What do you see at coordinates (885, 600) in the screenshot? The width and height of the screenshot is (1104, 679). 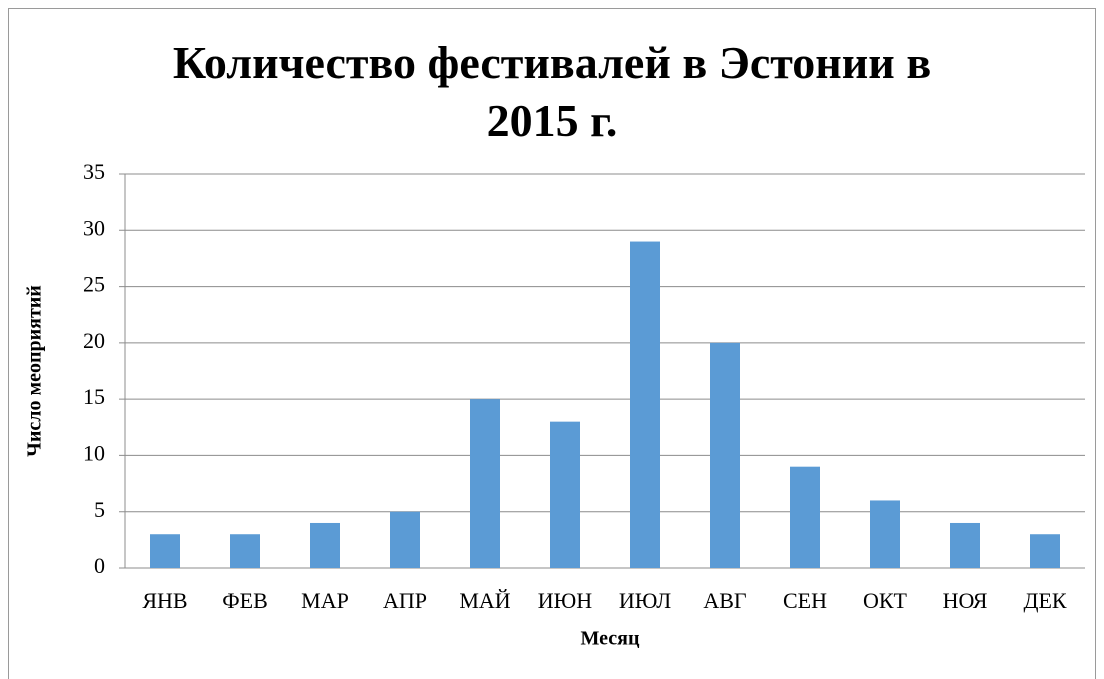 I see `x-tick-label: ОКТ` at bounding box center [885, 600].